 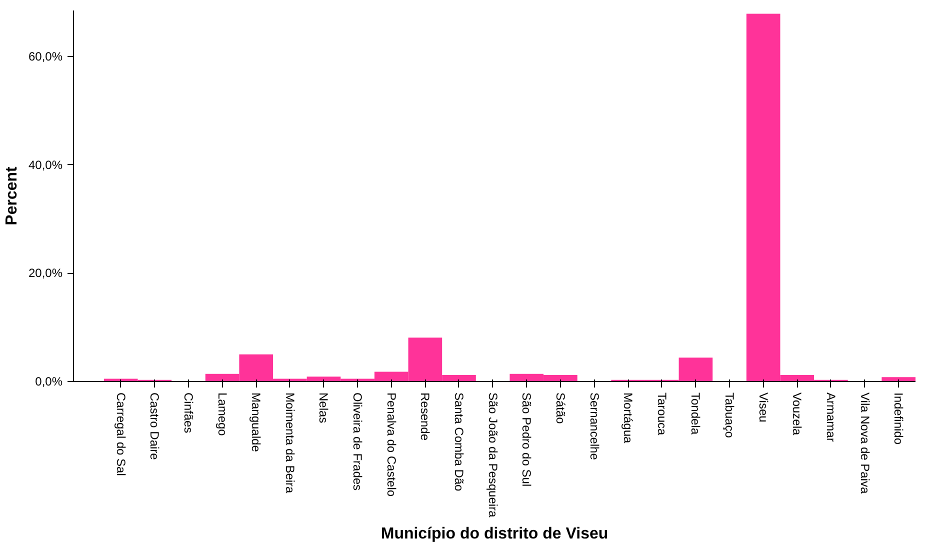 I want to click on x-tick-label: Viseu, so click(x=763, y=407).